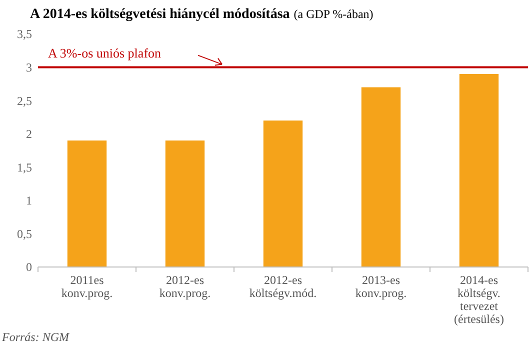 This screenshot has width=532, height=349. I want to click on y-tick-label: 0,5, so click(24, 233).